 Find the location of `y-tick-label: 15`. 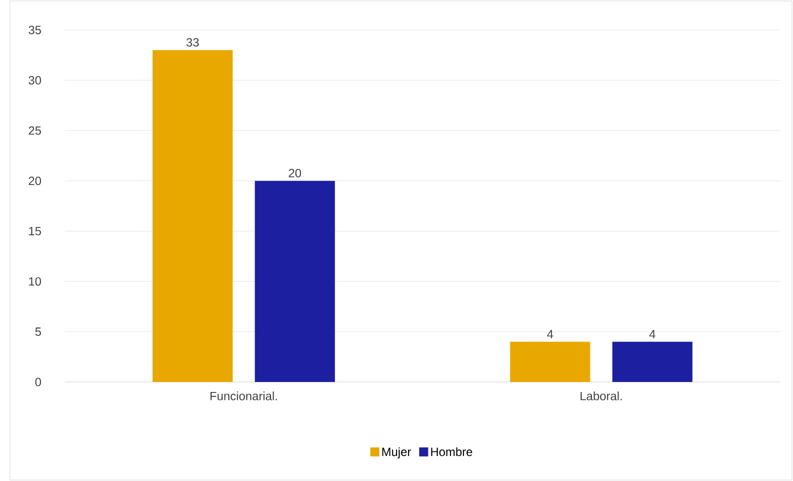

y-tick-label: 15 is located at coordinates (35, 231).